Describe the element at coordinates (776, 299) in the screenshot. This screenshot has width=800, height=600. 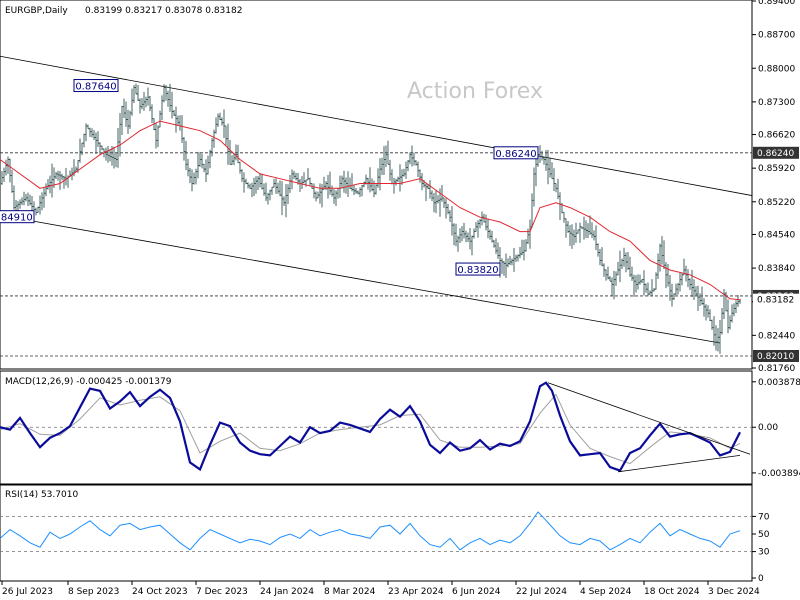
I see `price-tag-box` at that location.